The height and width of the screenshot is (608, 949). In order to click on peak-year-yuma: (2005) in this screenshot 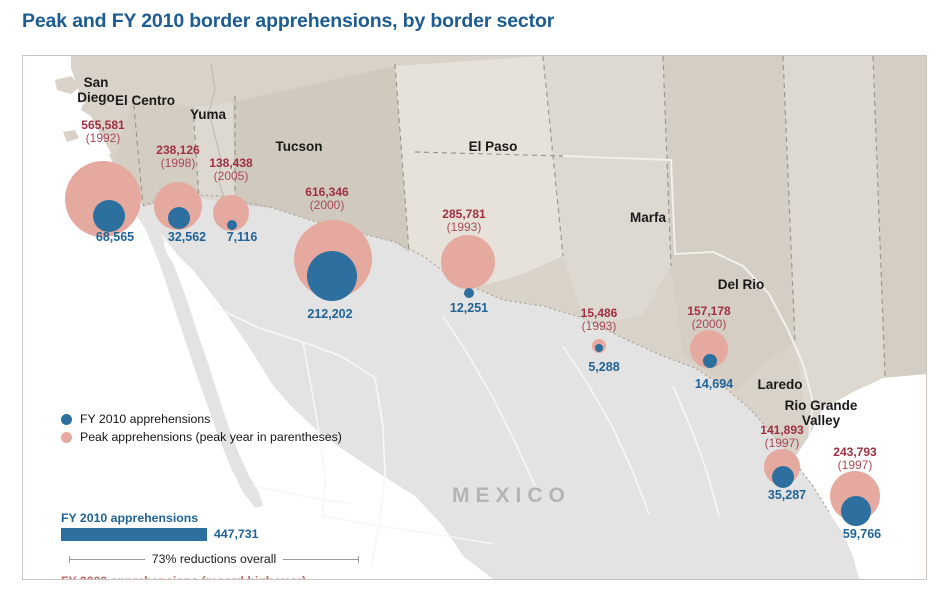, I will do `click(231, 176)`.